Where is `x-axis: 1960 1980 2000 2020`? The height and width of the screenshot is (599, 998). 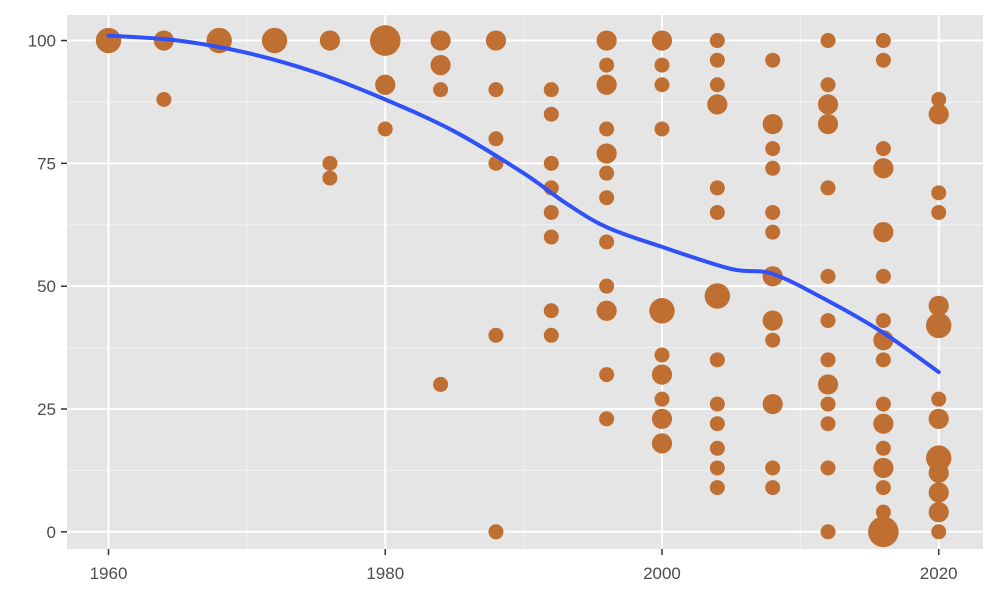
x-axis: 1960 1980 2000 2020 is located at coordinates (524, 566).